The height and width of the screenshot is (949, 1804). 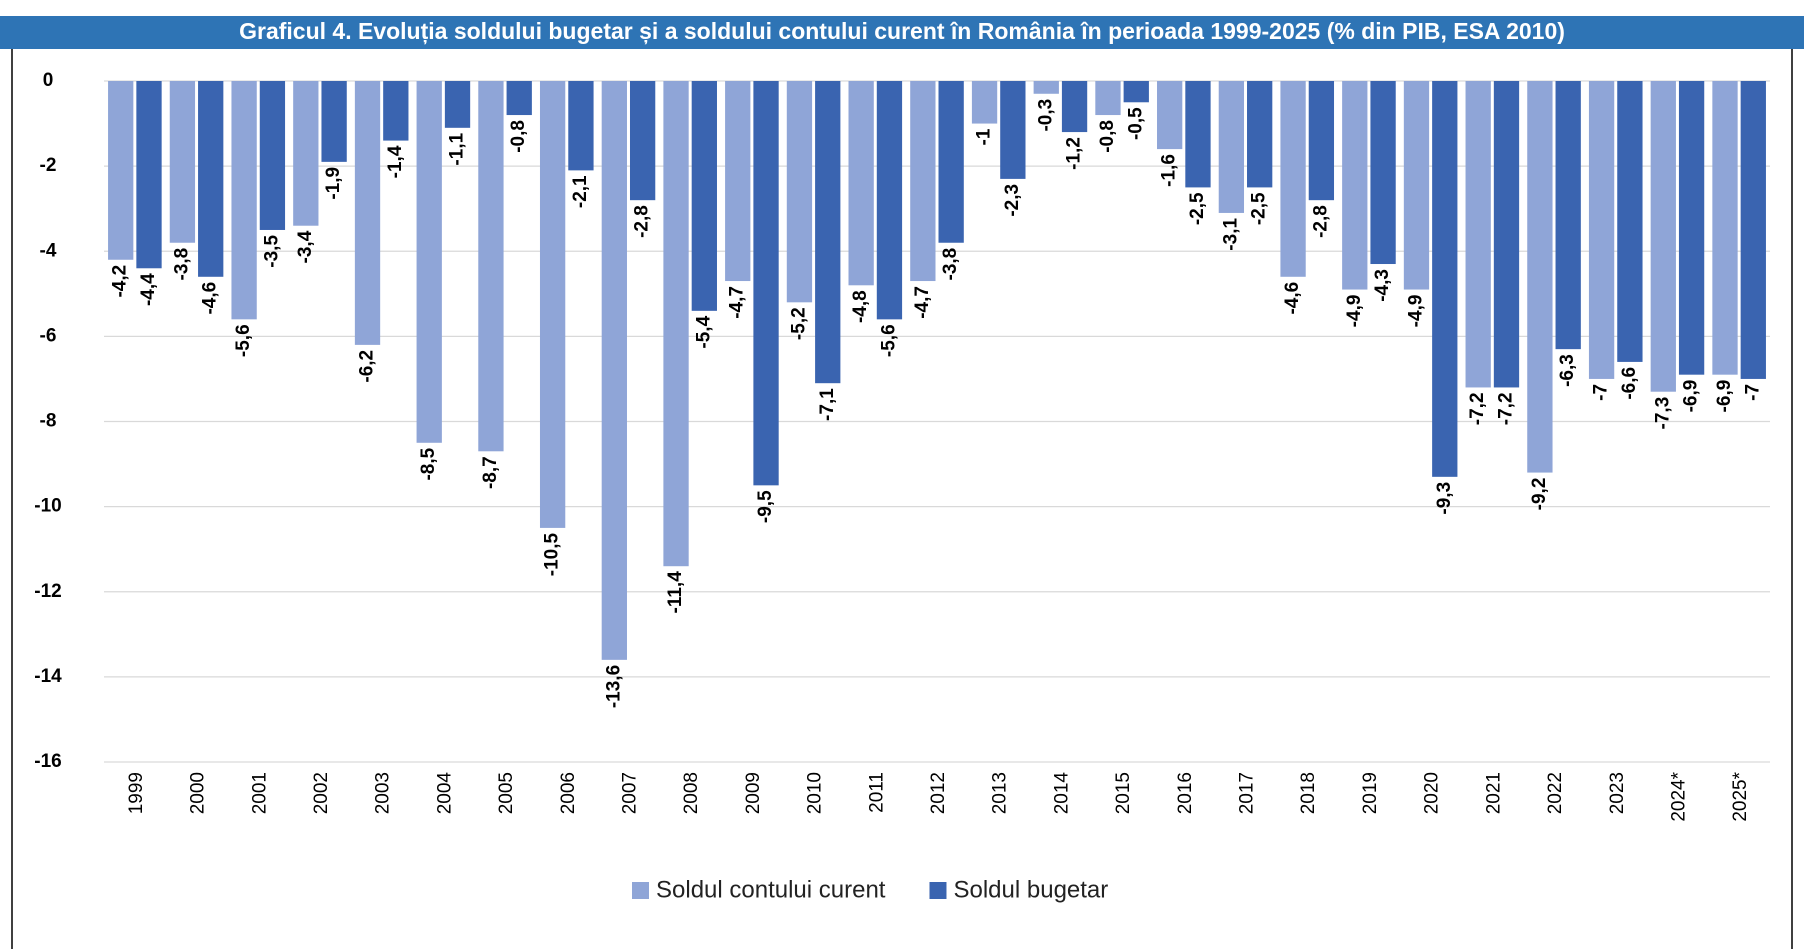 I want to click on x-tick-label: 2001, so click(x=259, y=793).